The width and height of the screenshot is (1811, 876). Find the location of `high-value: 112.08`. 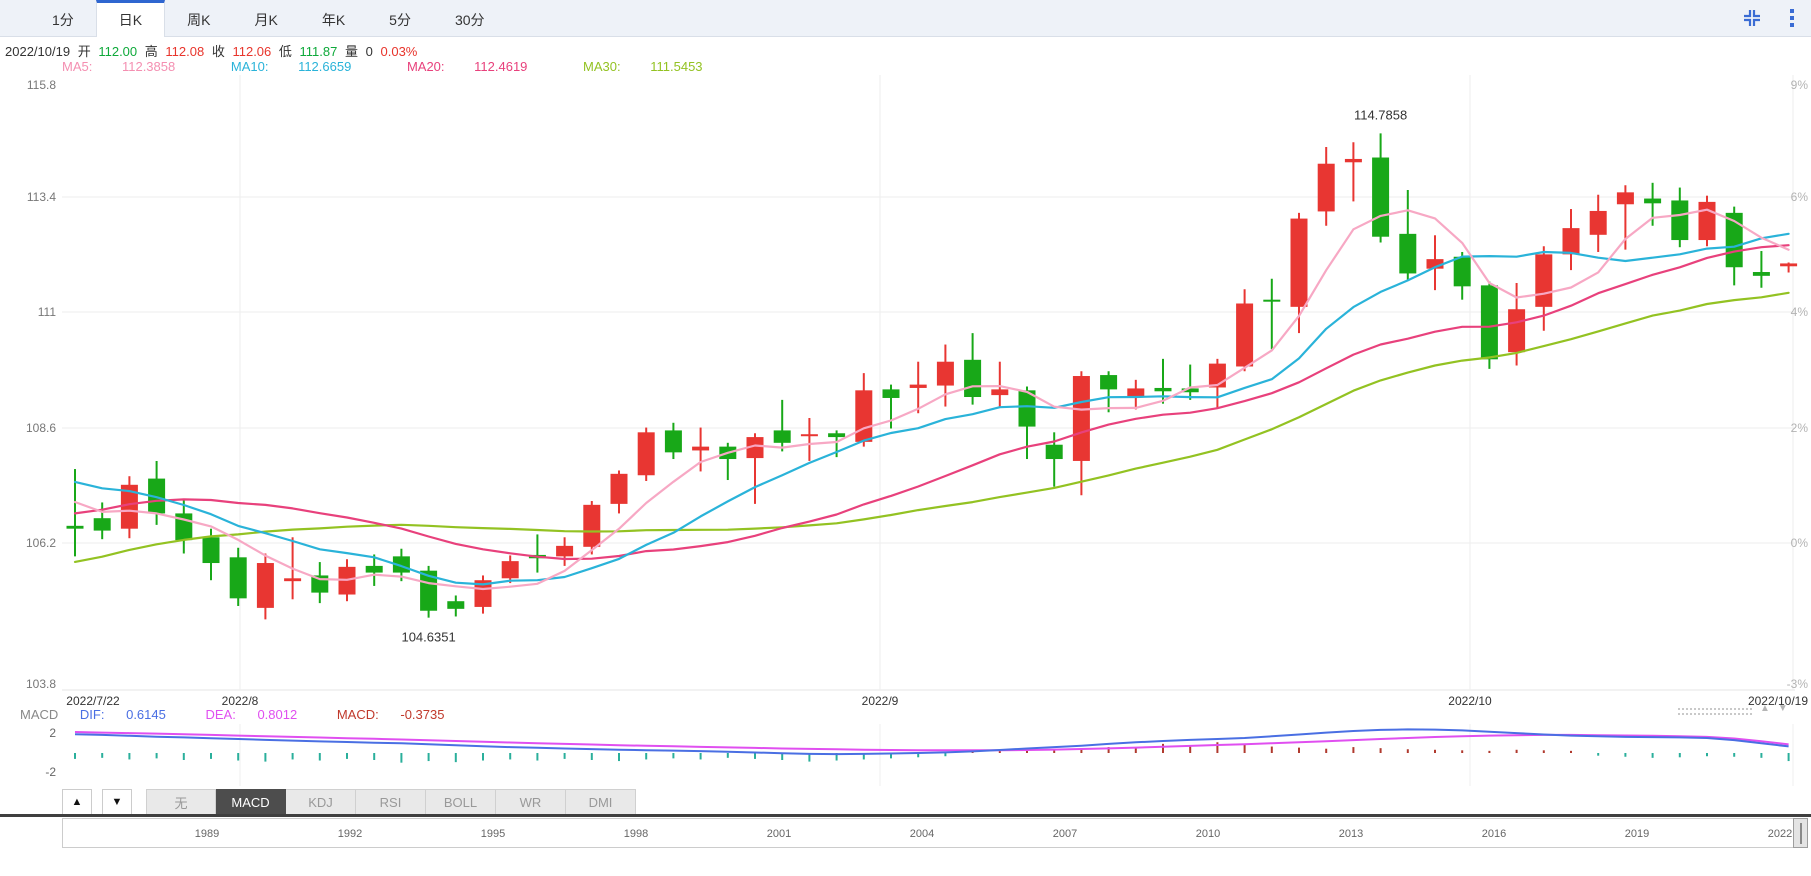

high-value: 112.08 is located at coordinates (185, 51).